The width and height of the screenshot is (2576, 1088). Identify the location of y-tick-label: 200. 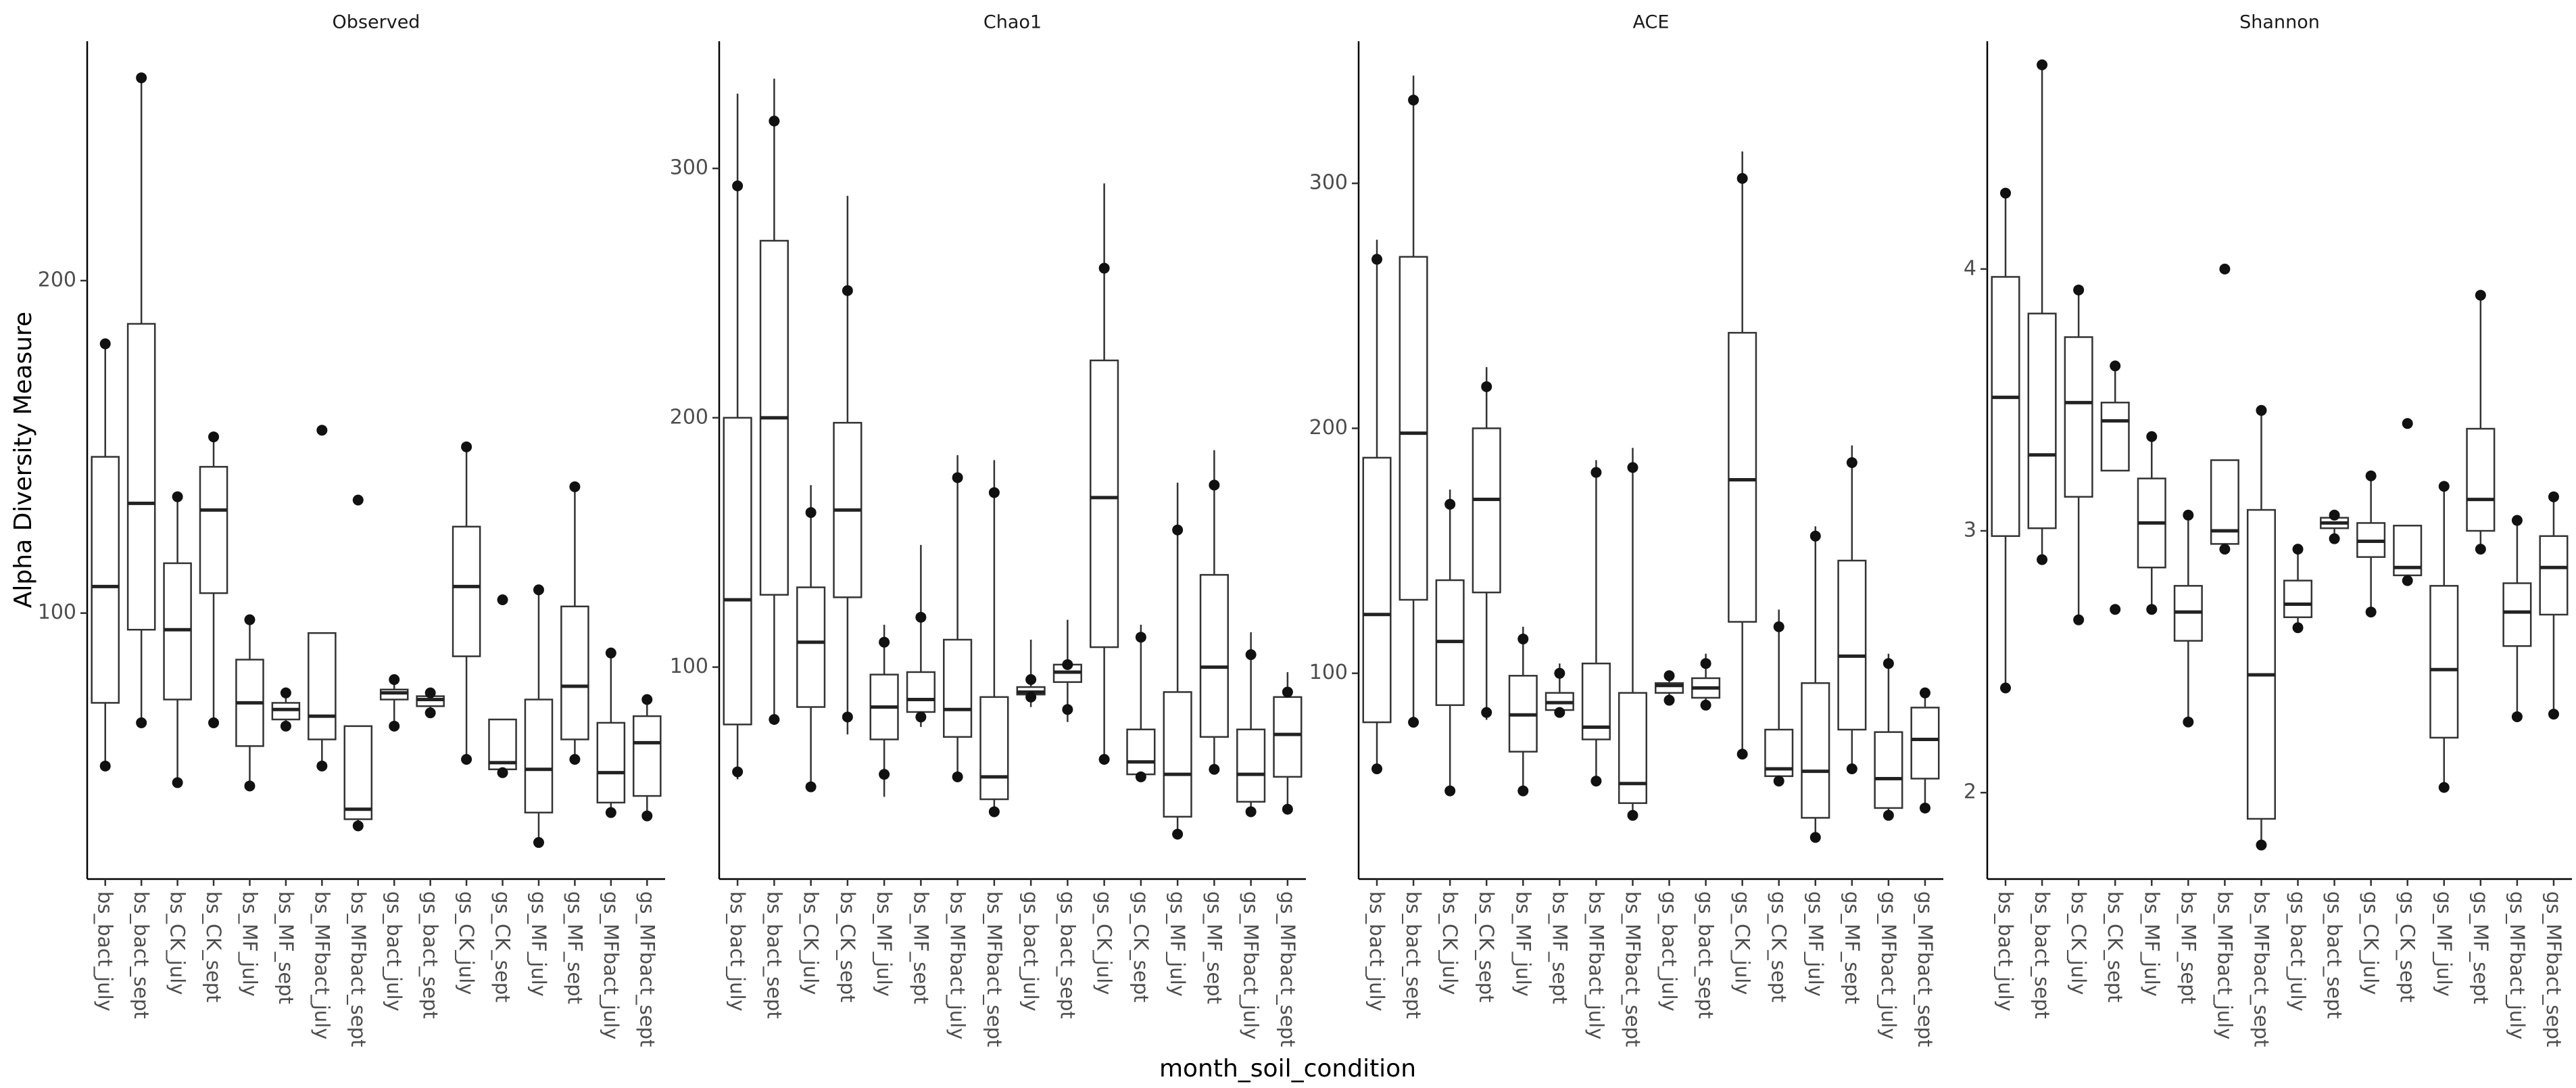
(1328, 428).